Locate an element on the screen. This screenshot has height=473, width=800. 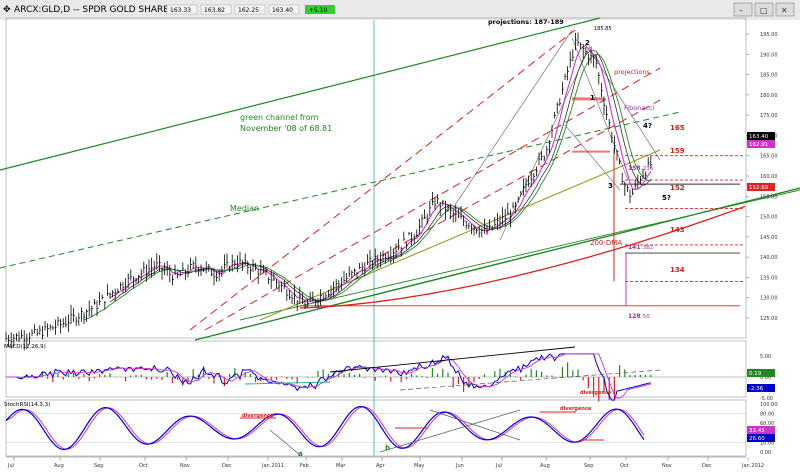
stoch-y-tick-label: 100.00 is located at coordinates (769, 405).